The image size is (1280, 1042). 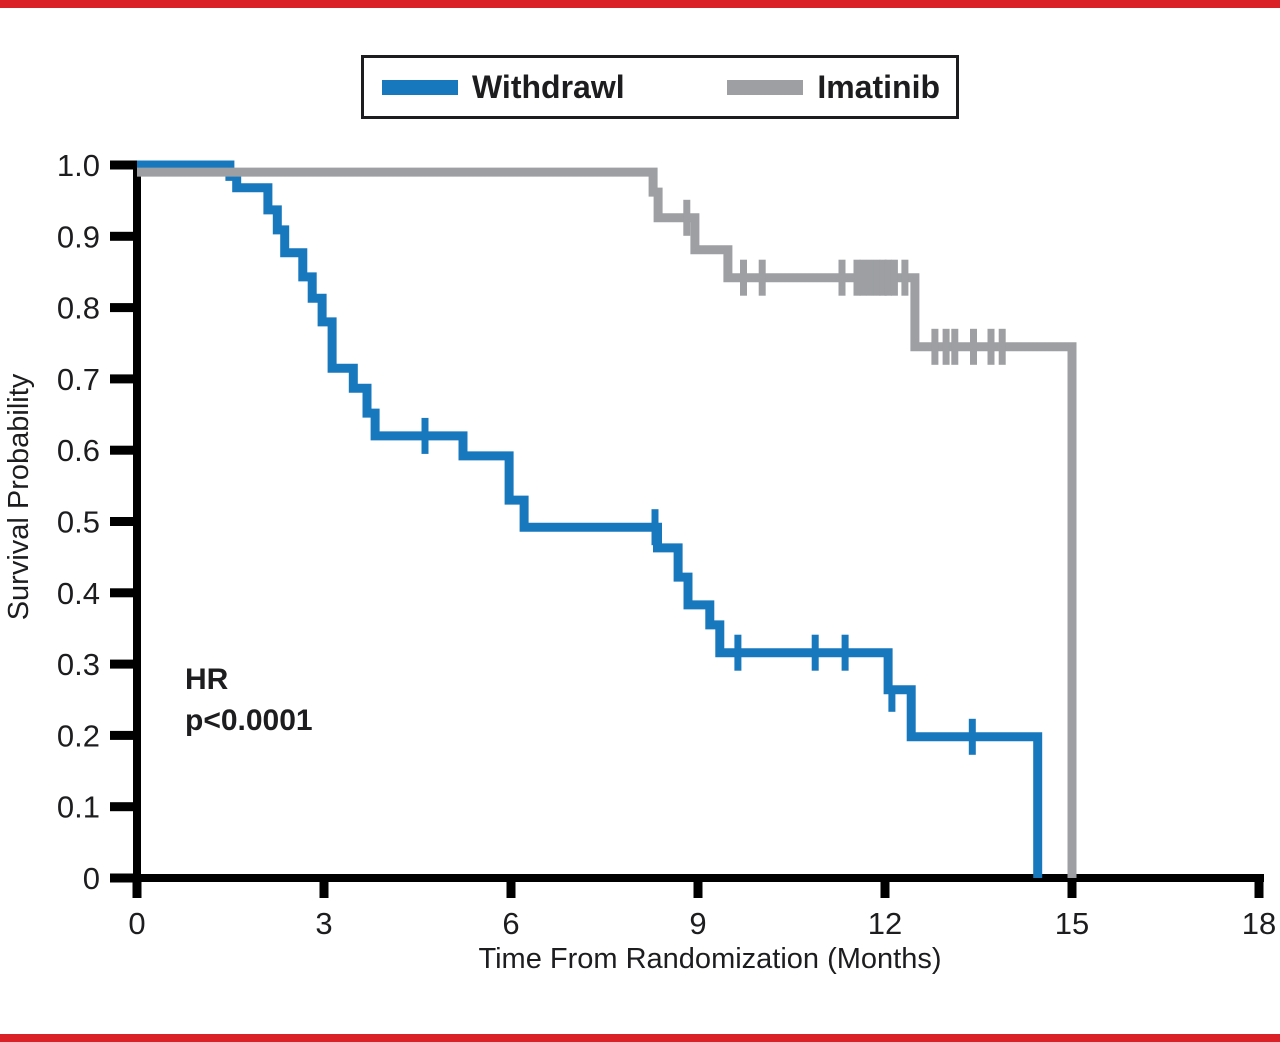 I want to click on y-axis-title: Survival Probability, so click(x=19, y=496).